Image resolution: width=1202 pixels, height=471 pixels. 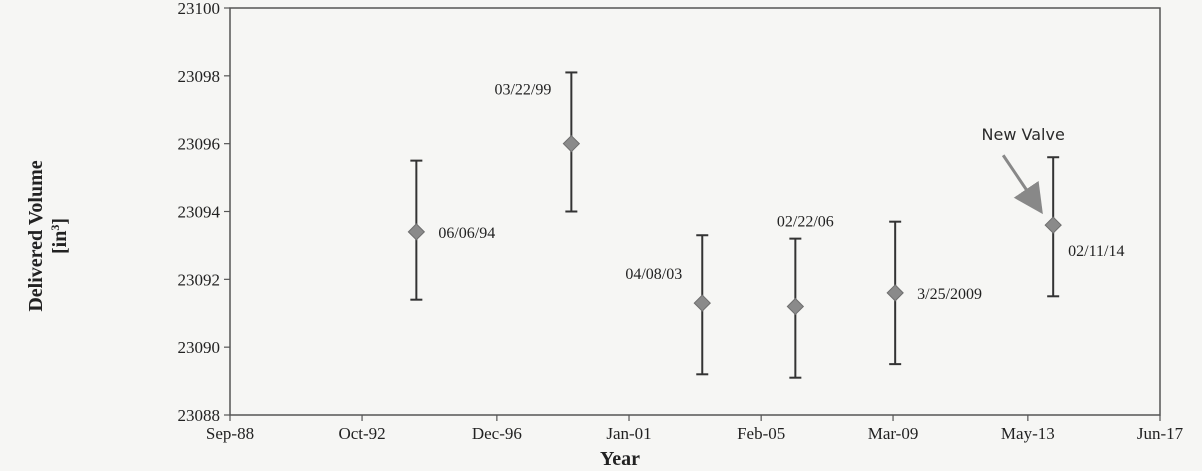 I want to click on y-axis: 23088 23090 23092 23094 23096 23098 23100, so click(x=204, y=212).